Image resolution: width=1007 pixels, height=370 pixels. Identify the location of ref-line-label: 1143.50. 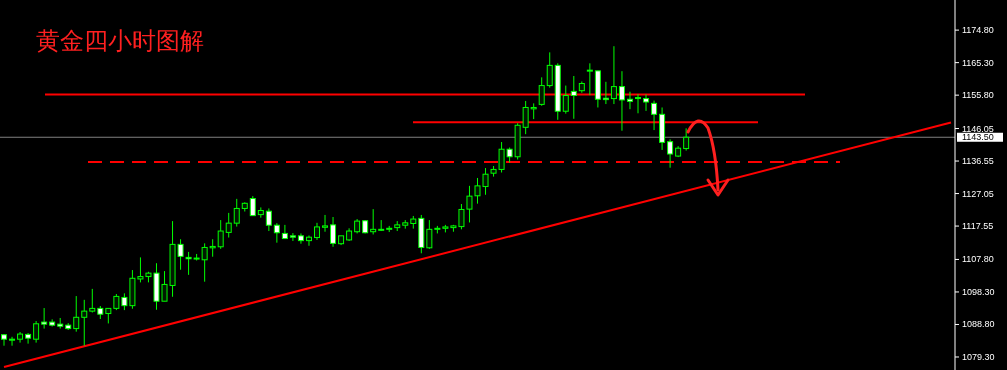
(978, 137).